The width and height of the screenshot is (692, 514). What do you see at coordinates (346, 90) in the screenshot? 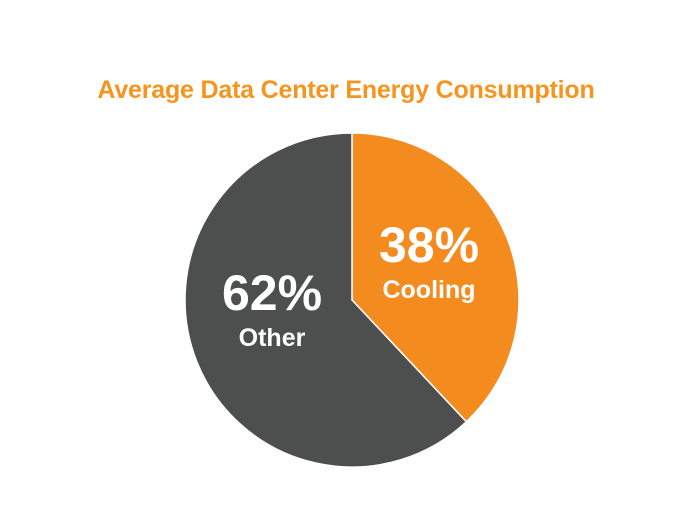
I see `chart-title: Average Data Center Energy Consumption` at bounding box center [346, 90].